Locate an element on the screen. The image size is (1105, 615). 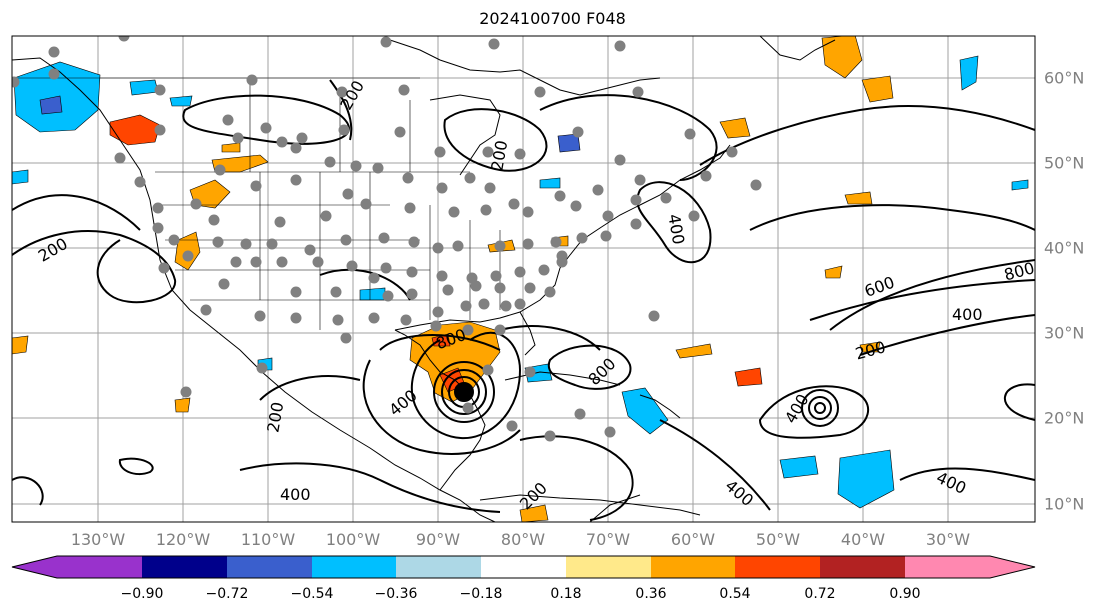
colorbar is located at coordinates (523, 567).